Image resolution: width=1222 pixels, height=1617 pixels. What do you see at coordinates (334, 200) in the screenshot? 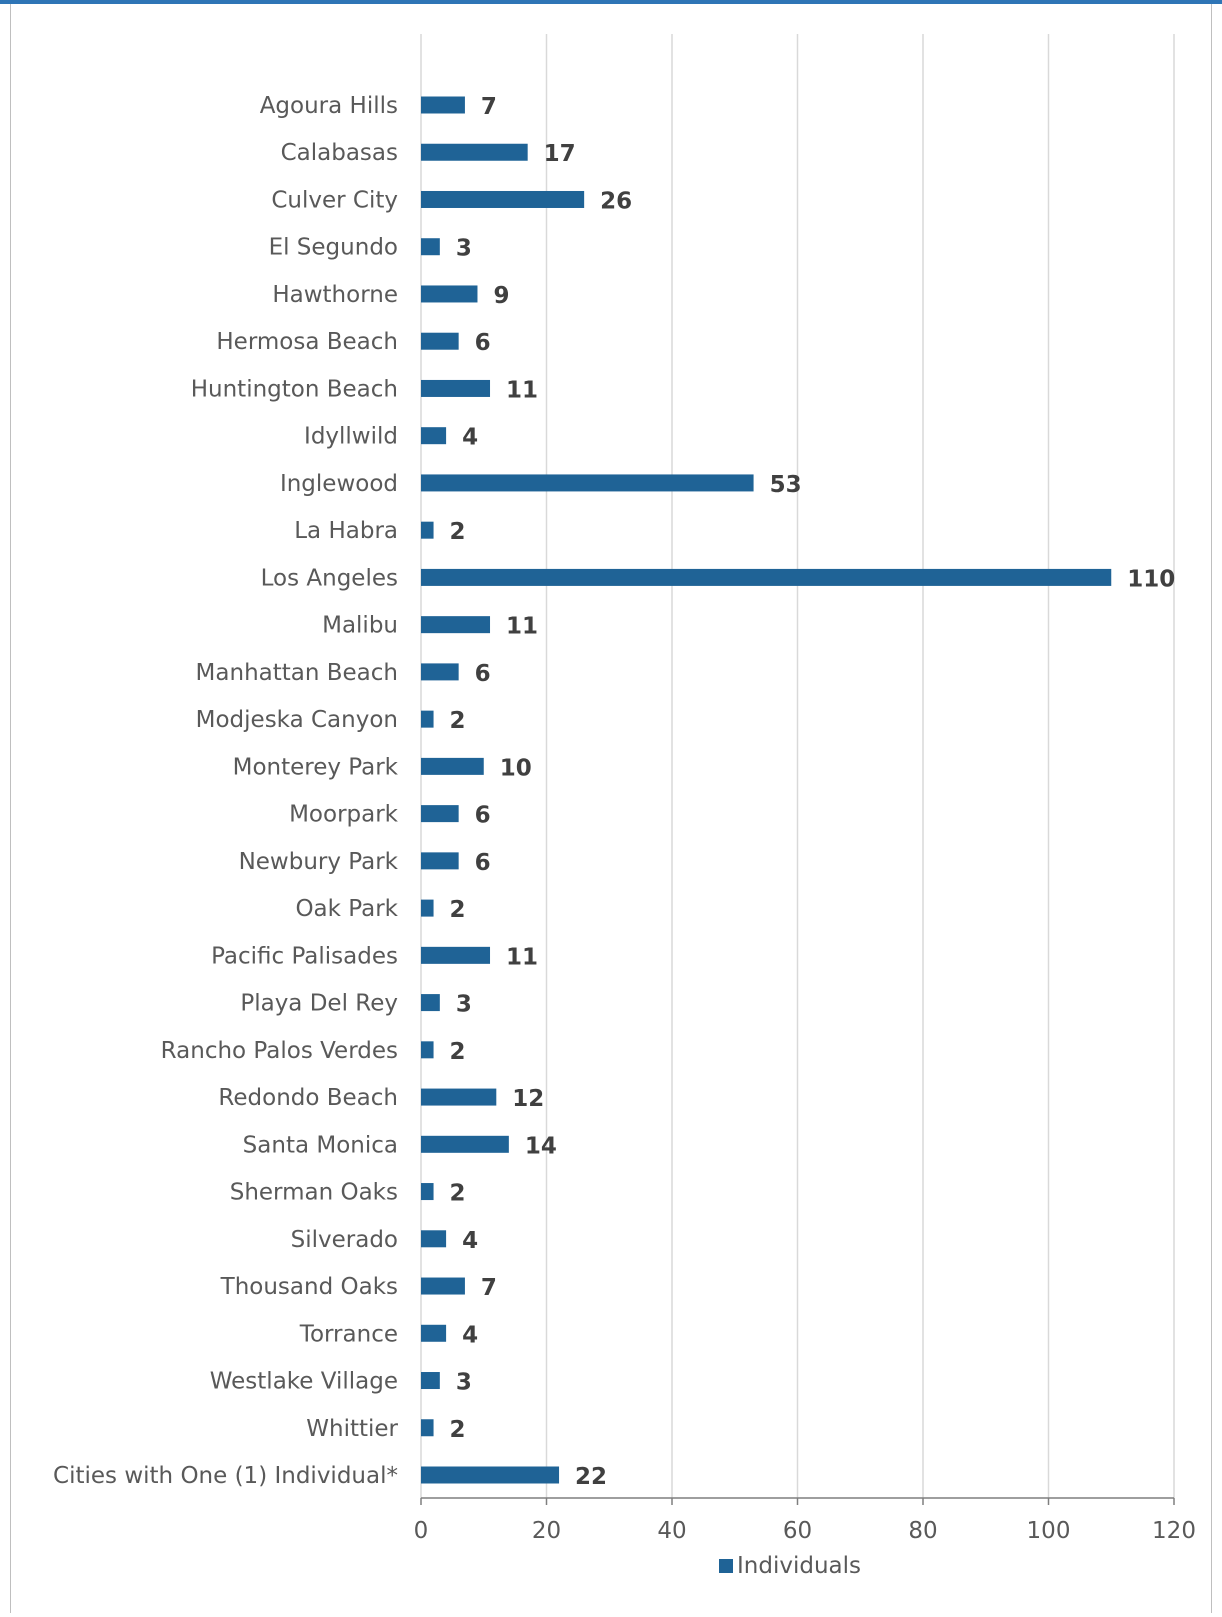
I see `category-label: Culver City` at bounding box center [334, 200].